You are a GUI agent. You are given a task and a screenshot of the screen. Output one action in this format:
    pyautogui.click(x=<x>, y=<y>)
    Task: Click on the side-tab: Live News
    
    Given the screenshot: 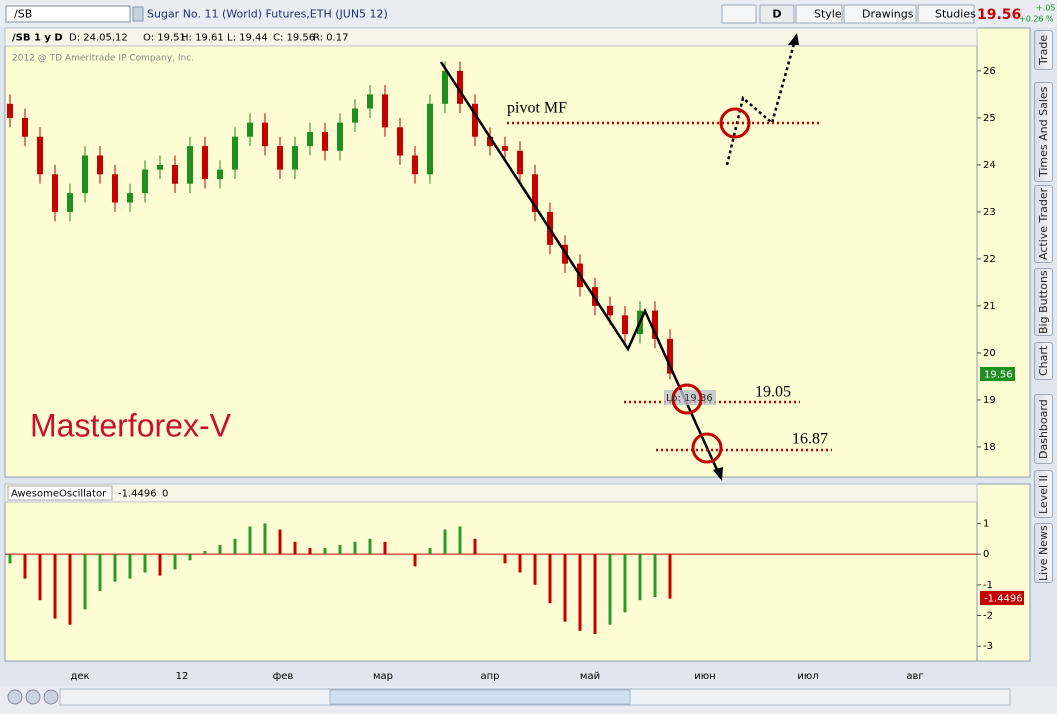 What is the action you would take?
    pyautogui.click(x=1043, y=553)
    